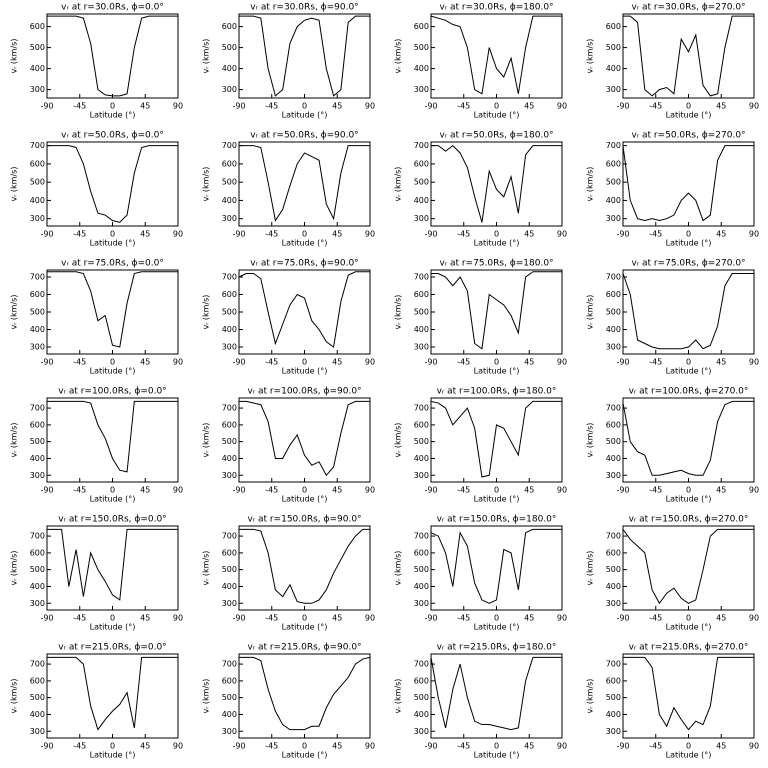 This screenshot has height=768, width=768. What do you see at coordinates (496, 136) in the screenshot?
I see `chart-title: vᵣ at r=50.0Rs, ϕ=180.0°` at bounding box center [496, 136].